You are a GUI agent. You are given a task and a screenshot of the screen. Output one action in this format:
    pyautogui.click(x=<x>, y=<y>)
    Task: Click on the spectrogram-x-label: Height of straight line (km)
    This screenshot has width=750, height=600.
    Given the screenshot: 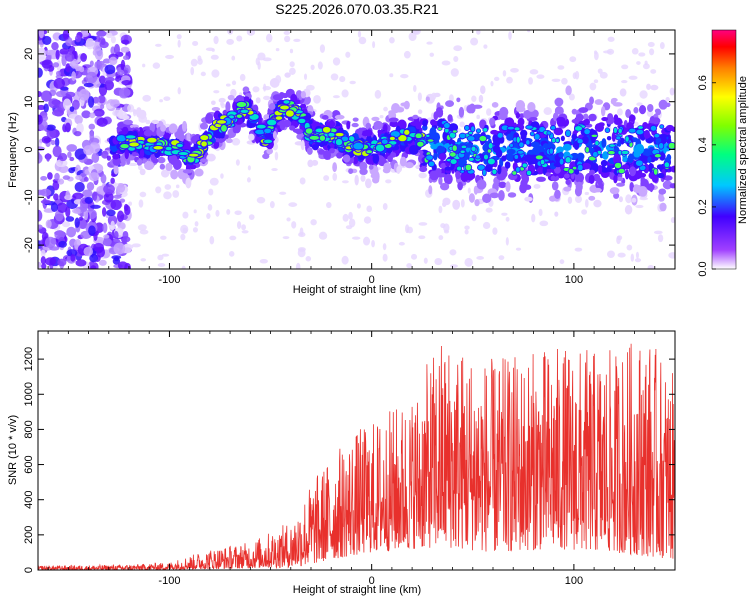 What is the action you would take?
    pyautogui.click(x=357, y=290)
    